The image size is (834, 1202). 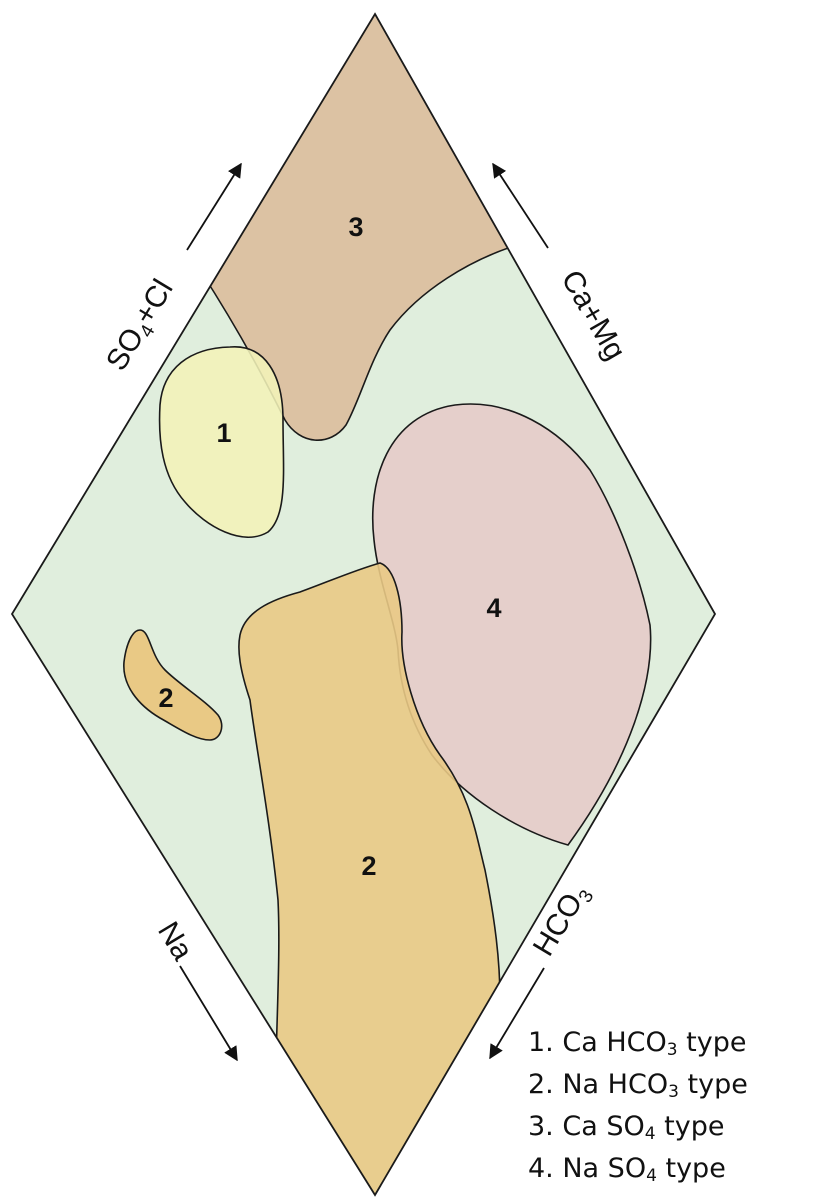 I want to click on zone-label-2-main: 2, so click(x=368, y=866).